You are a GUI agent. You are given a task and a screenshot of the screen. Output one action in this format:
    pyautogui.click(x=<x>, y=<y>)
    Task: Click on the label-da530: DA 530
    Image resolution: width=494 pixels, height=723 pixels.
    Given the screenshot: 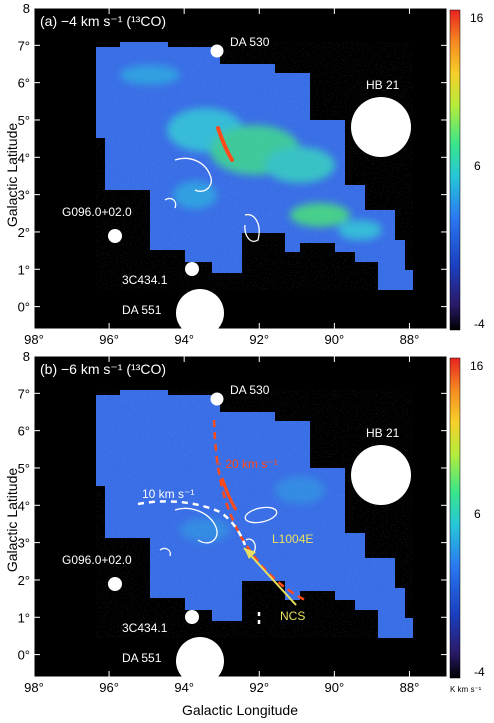 What is the action you would take?
    pyautogui.click(x=250, y=42)
    